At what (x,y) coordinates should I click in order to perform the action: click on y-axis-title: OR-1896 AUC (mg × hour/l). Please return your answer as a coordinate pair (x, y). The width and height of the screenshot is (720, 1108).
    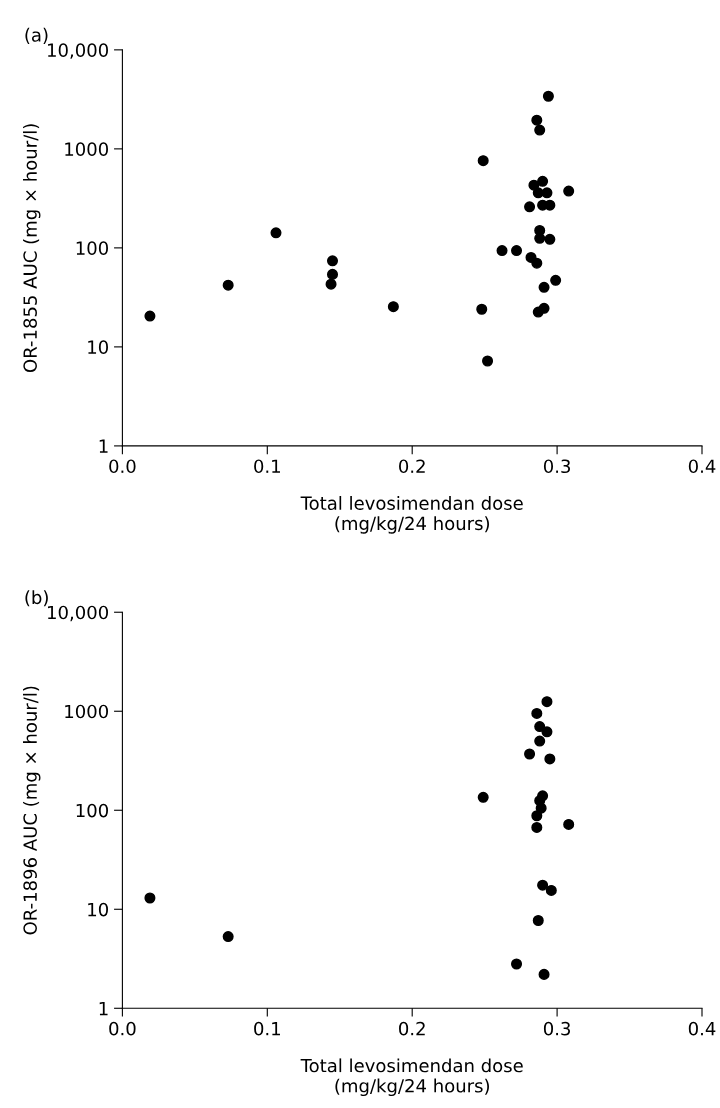
    Looking at the image, I should click on (32, 810).